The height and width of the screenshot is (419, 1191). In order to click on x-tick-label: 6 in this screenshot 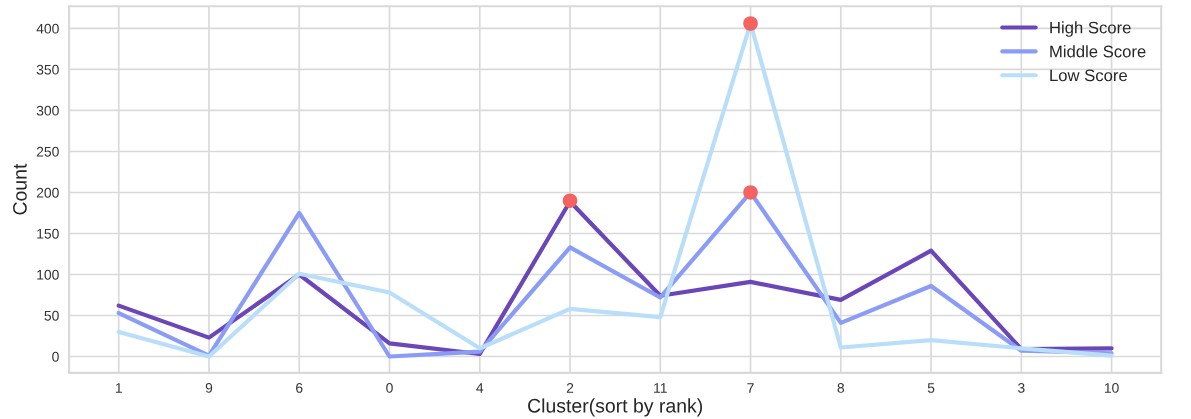, I will do `click(299, 388)`.